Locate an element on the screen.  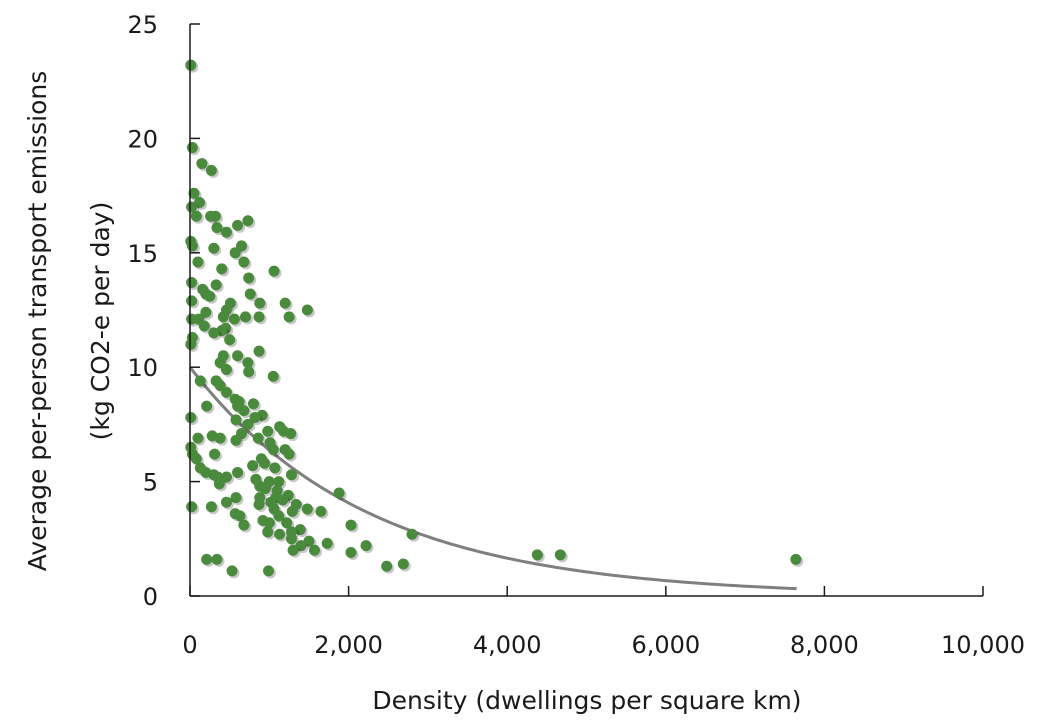
y-tick-label: 25 is located at coordinates (142, 25).